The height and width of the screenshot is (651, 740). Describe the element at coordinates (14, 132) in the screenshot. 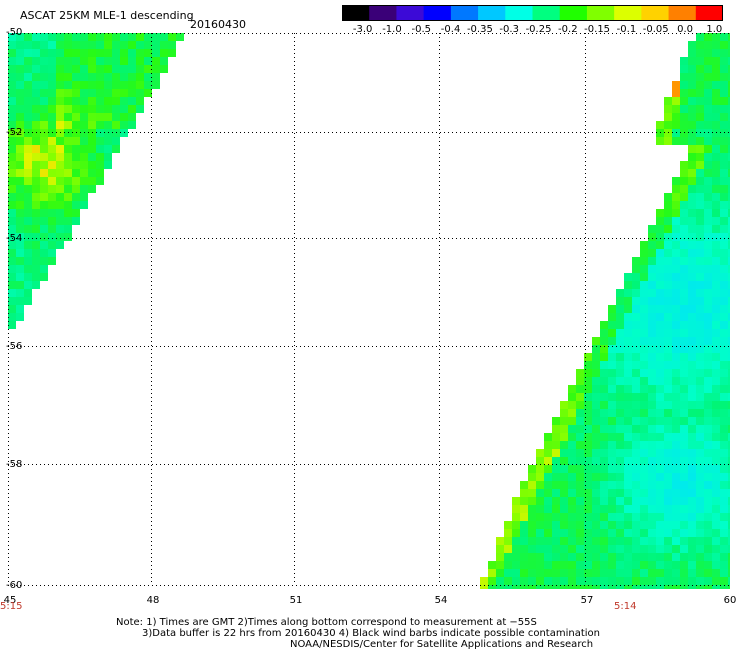

I see `y-tick-label: -52` at that location.